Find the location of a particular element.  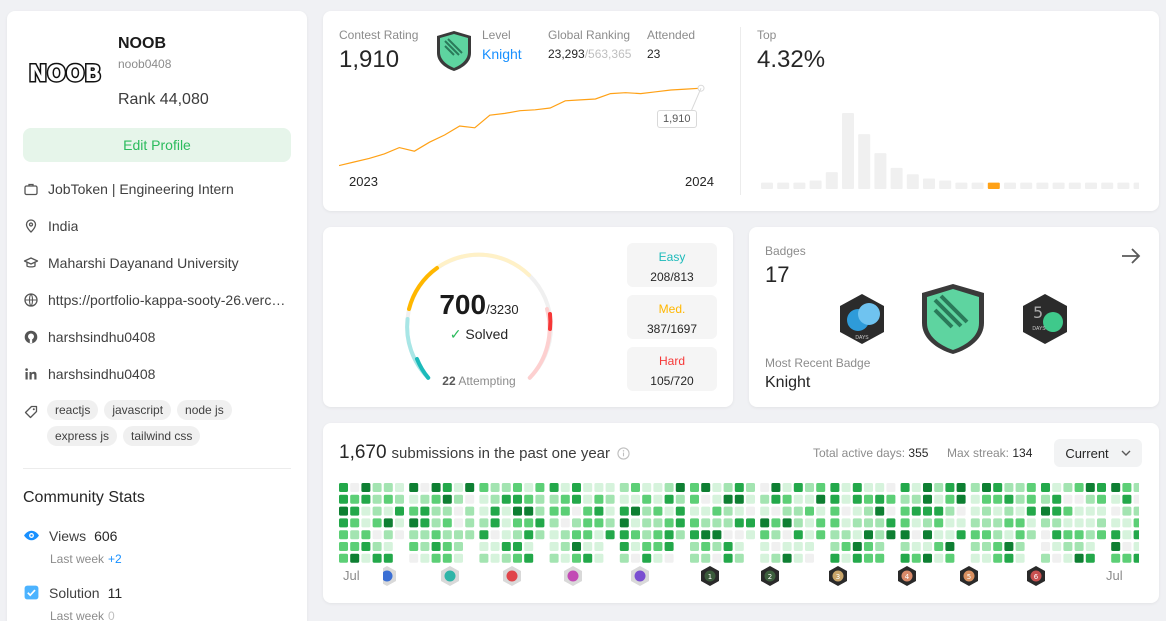

info-linkedin: harshsindhu0408 is located at coordinates (157, 374).